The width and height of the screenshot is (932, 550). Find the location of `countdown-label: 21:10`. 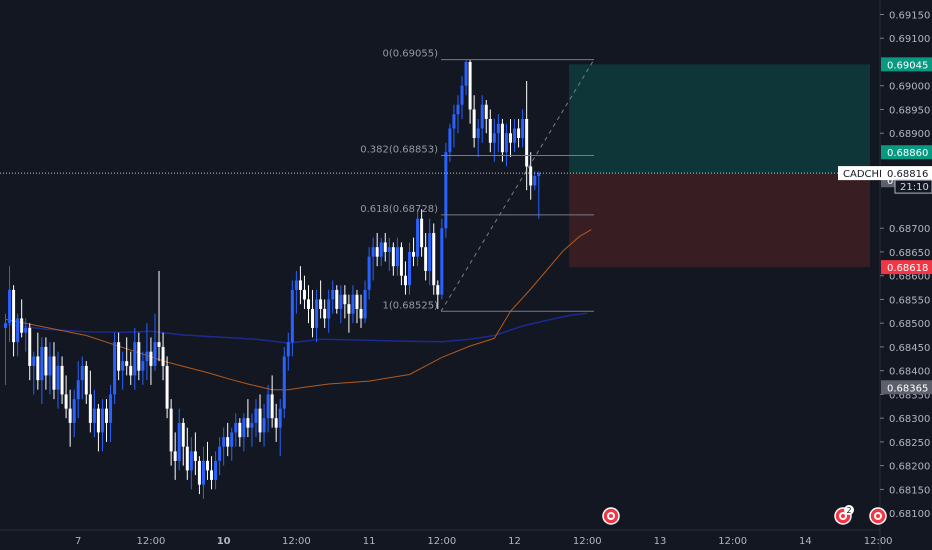

countdown-label: 21:10 is located at coordinates (914, 187).